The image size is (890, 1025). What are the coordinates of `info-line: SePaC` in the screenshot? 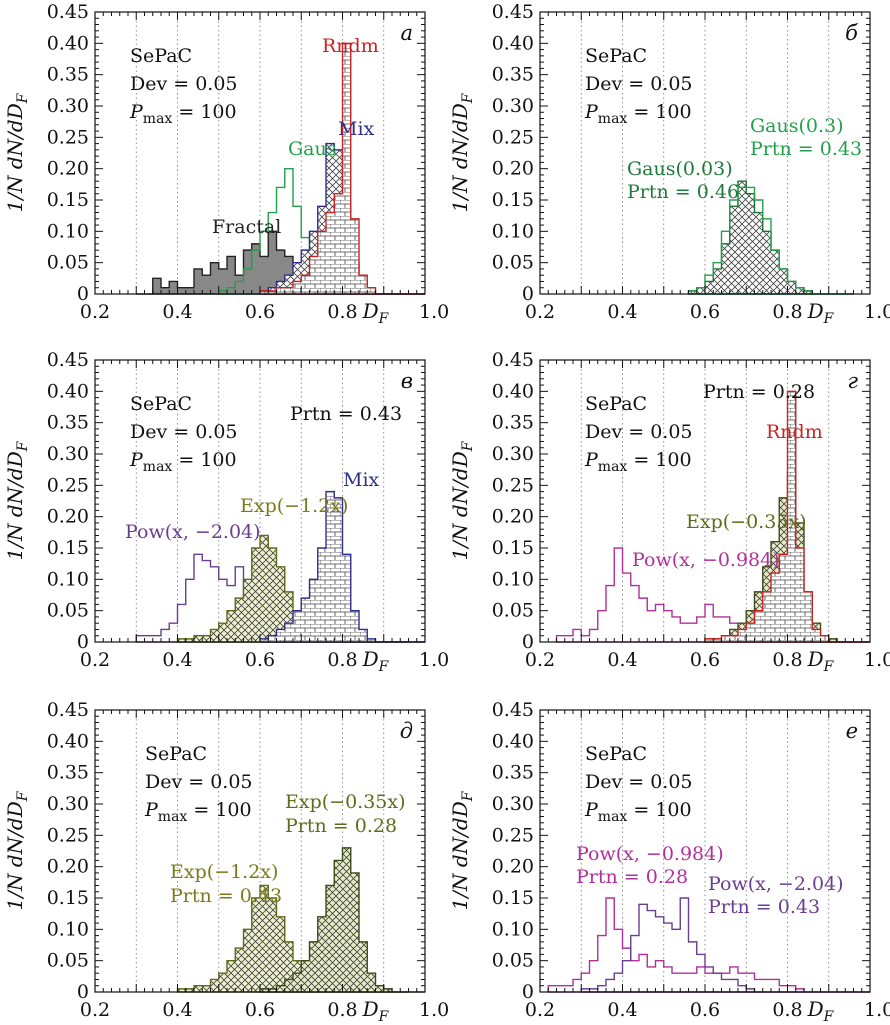 It's located at (161, 404).